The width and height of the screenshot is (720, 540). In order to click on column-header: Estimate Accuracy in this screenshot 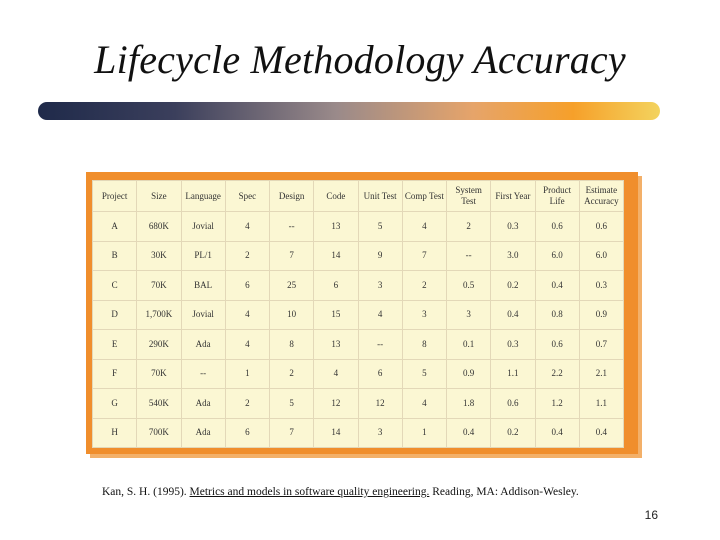, I will do `click(601, 196)`.